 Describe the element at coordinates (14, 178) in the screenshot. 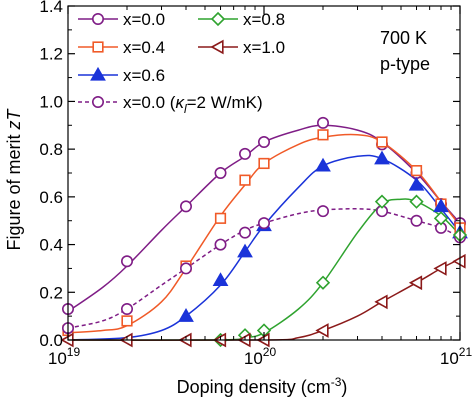

I see `y-axis-title: Figure of merit zT` at that location.